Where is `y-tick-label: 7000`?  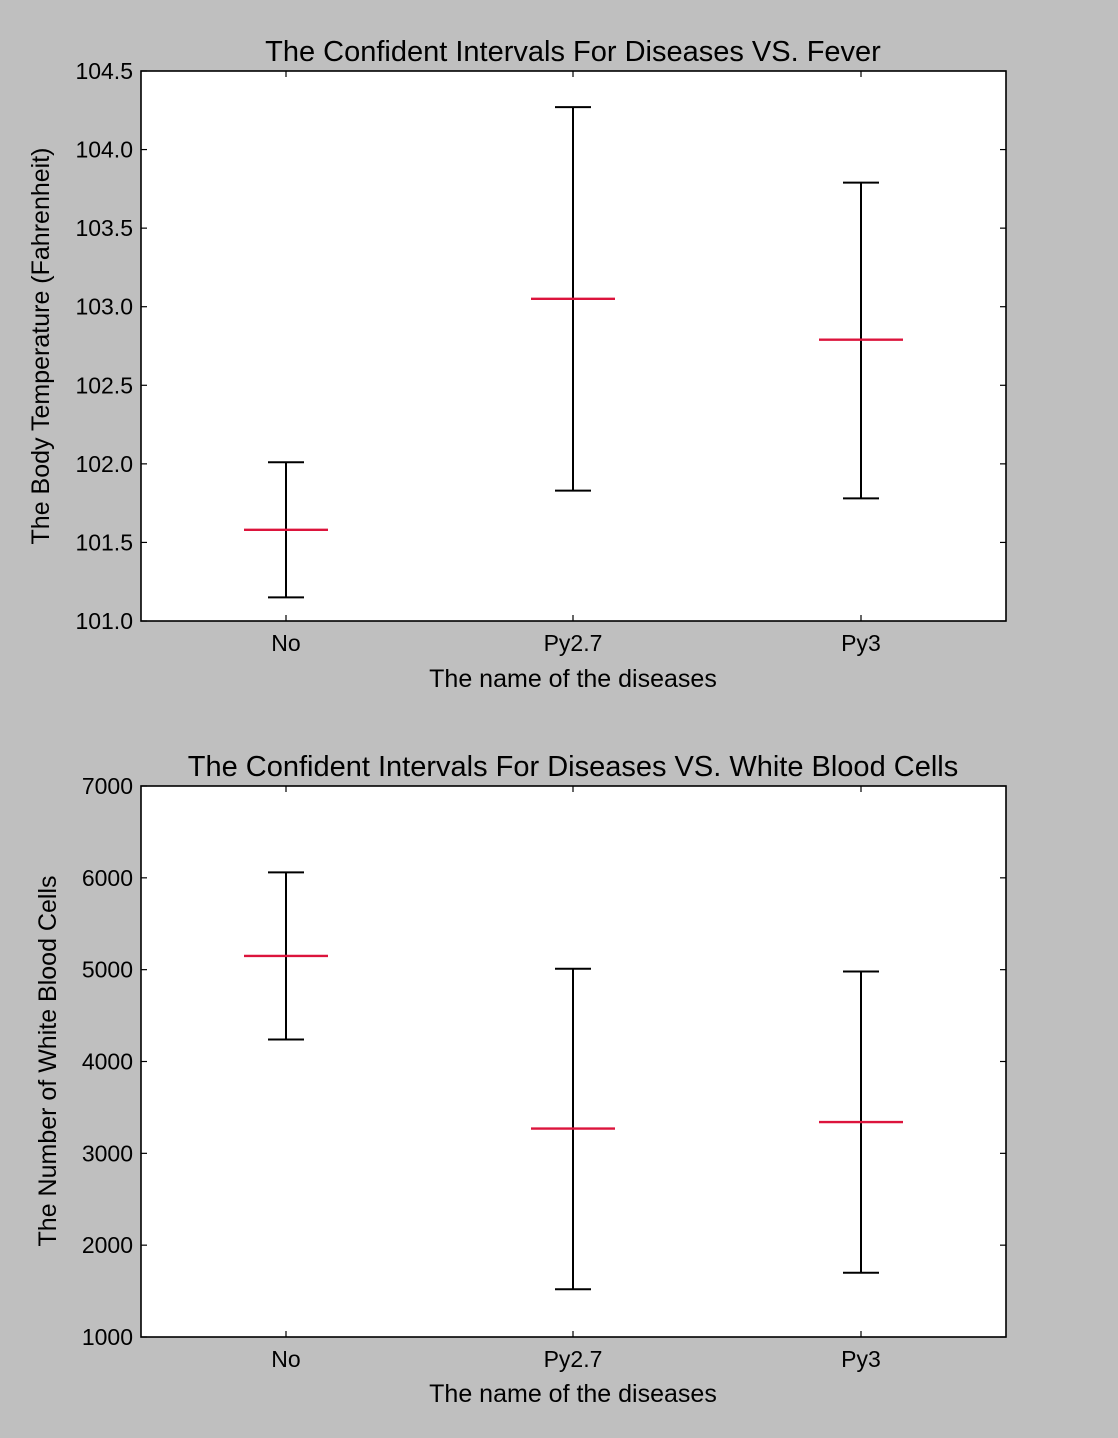
y-tick-label: 7000 is located at coordinates (107, 786).